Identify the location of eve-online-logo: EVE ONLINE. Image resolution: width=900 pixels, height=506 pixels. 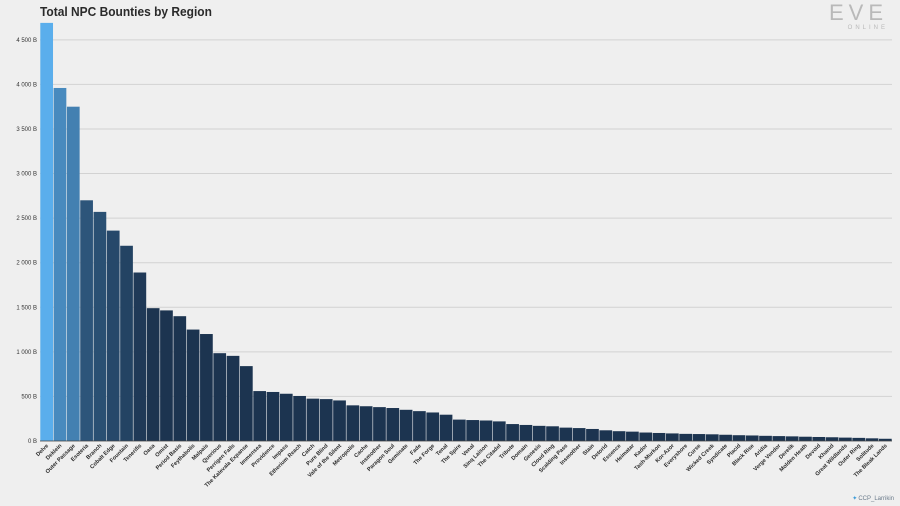
(858, 17).